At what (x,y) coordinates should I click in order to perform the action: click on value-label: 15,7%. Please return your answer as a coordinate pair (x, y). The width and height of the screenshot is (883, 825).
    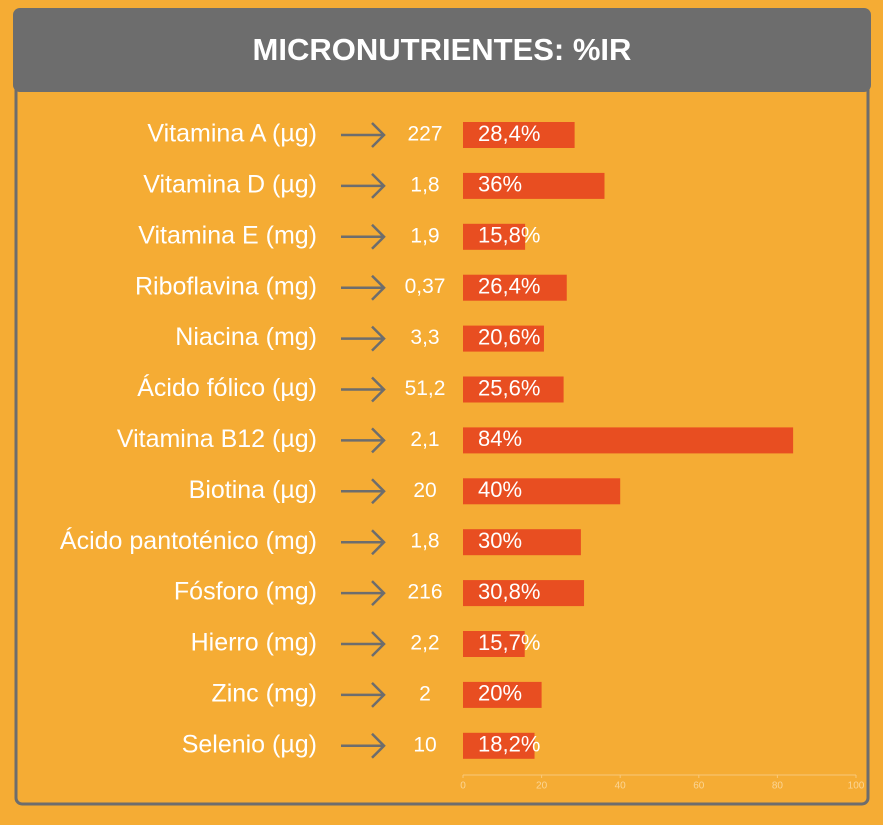
    Looking at the image, I should click on (509, 642).